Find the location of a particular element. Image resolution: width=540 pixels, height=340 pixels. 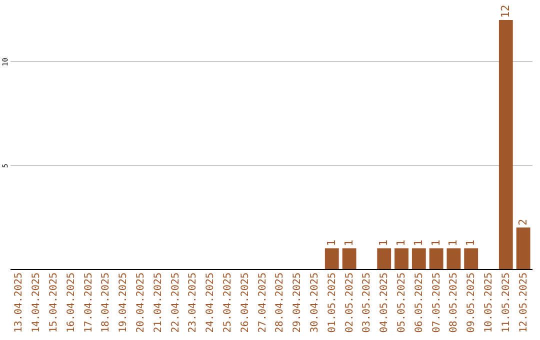

x-tick-label: 10.05.2025 is located at coordinates (489, 302).